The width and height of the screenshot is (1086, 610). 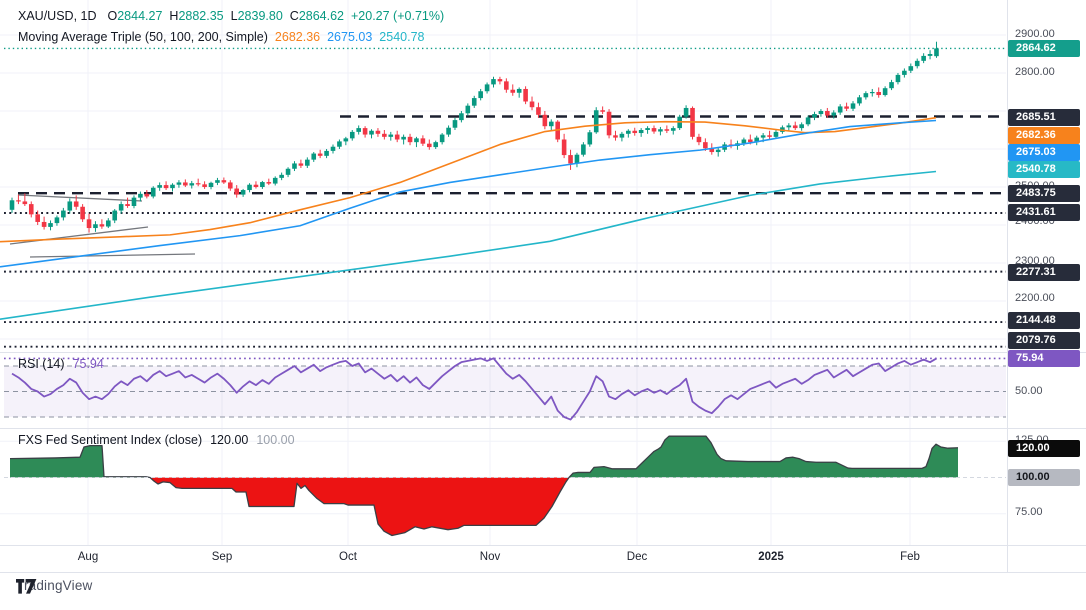 What do you see at coordinates (1035, 34) in the screenshot?
I see `price-tick: 2900.00` at bounding box center [1035, 34].